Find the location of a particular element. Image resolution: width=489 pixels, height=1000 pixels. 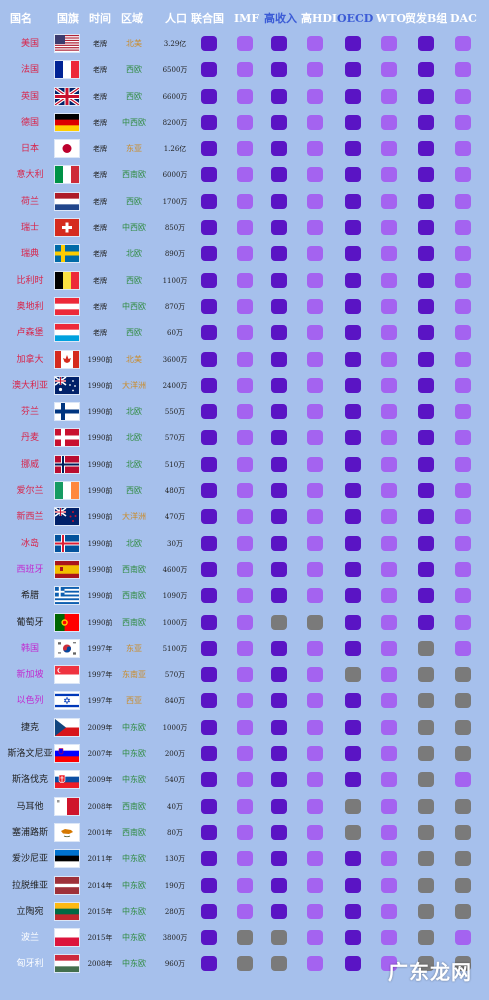

header-flag: 国旗 is located at coordinates (68, 18).